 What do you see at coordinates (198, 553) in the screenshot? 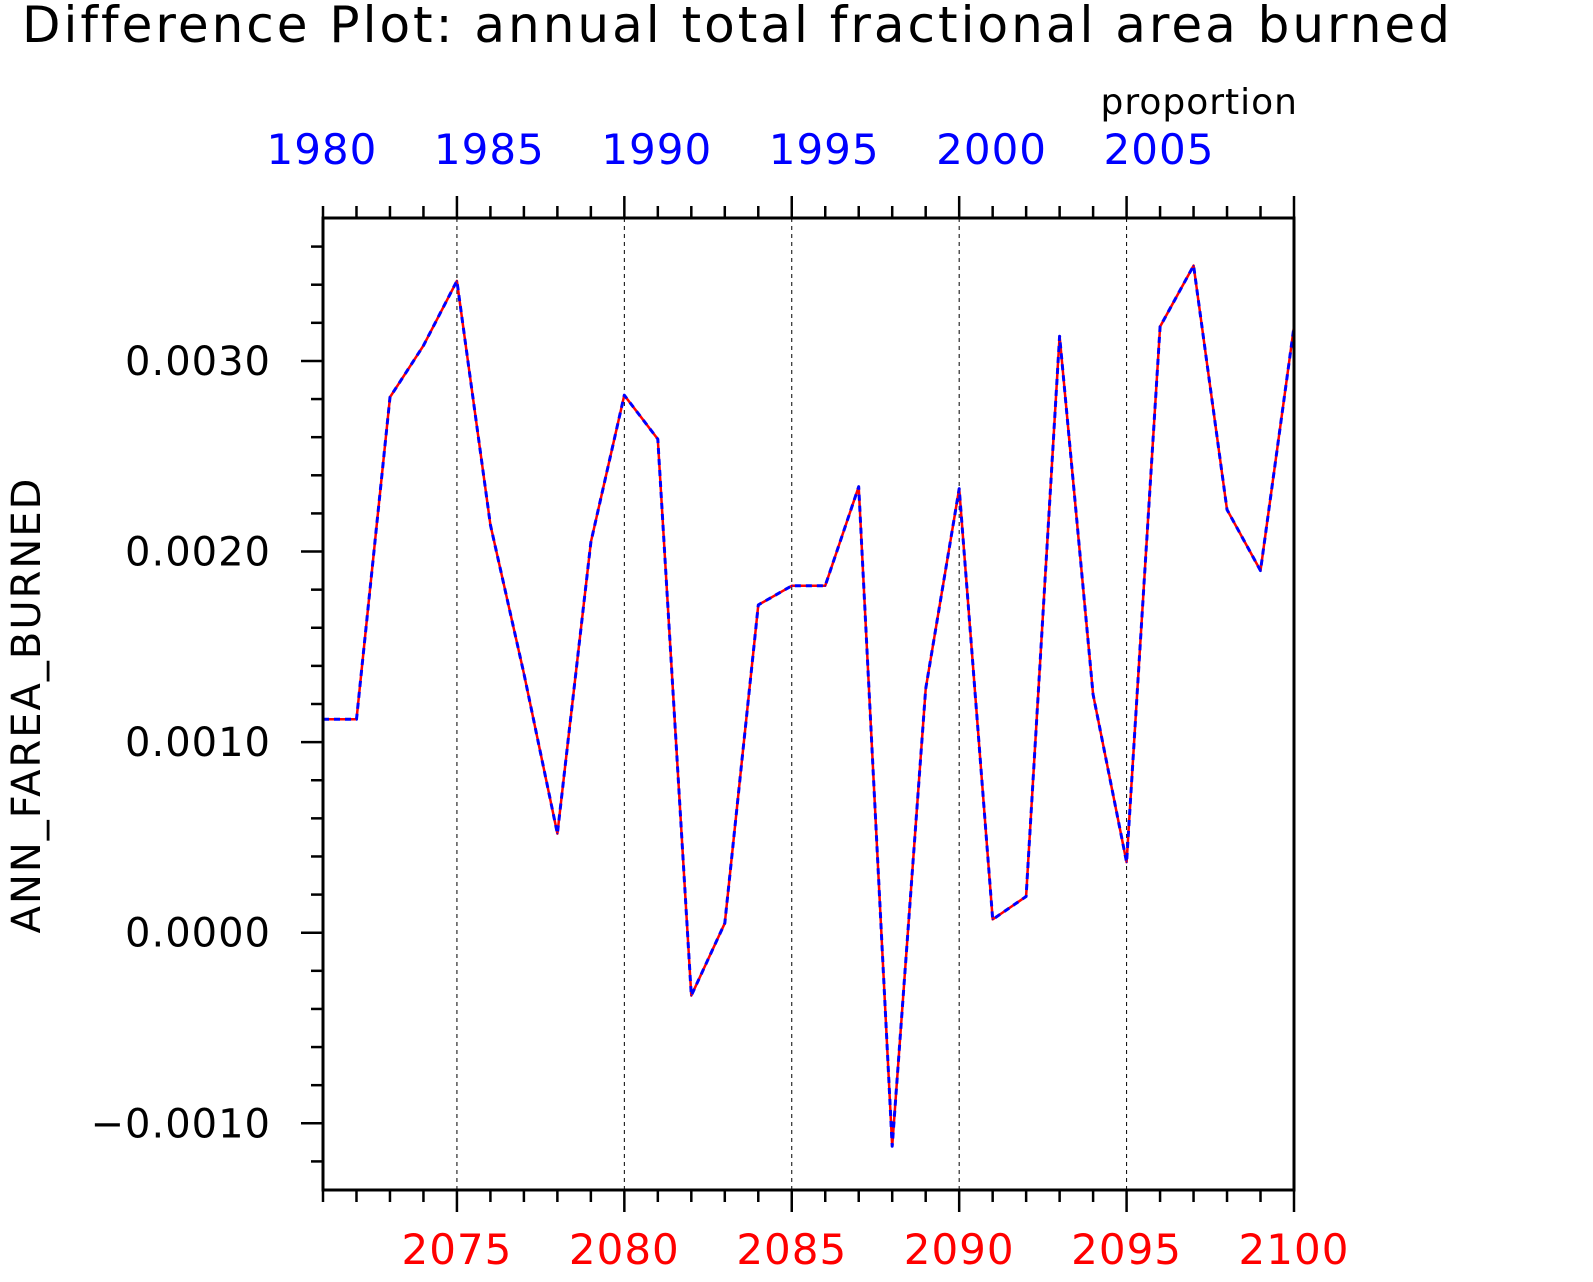
I see `y-tick-label: 0.0020` at bounding box center [198, 553].